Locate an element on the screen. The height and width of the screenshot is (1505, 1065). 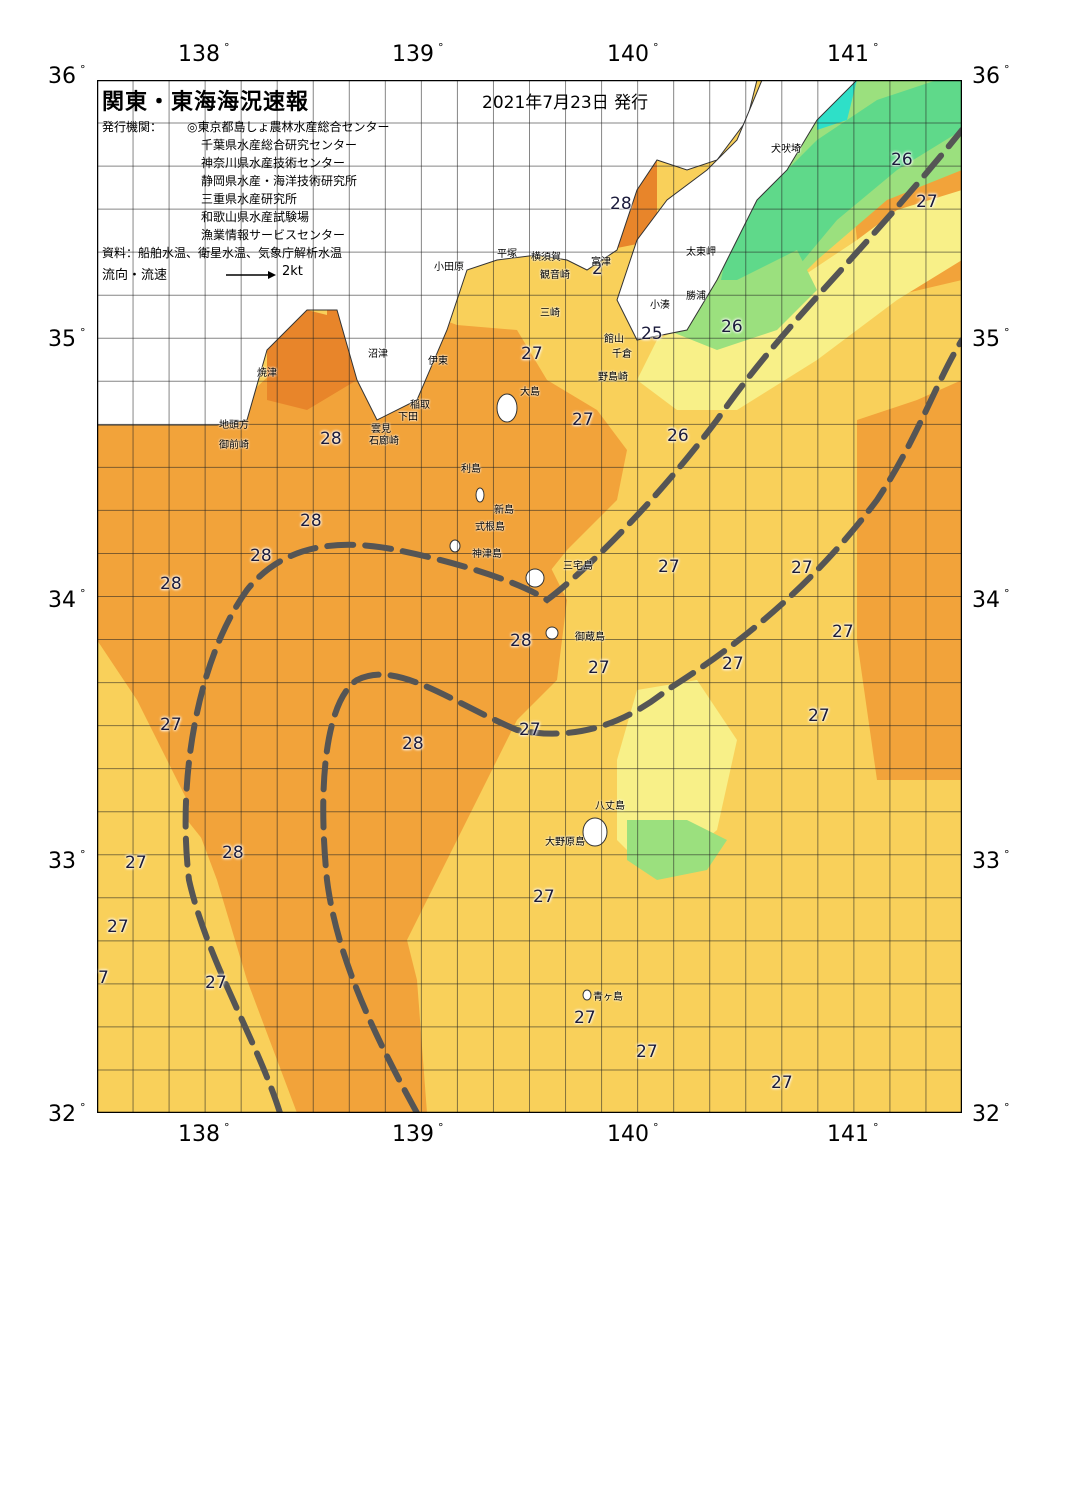
place-label: 下田 is located at coordinates (408, 417).